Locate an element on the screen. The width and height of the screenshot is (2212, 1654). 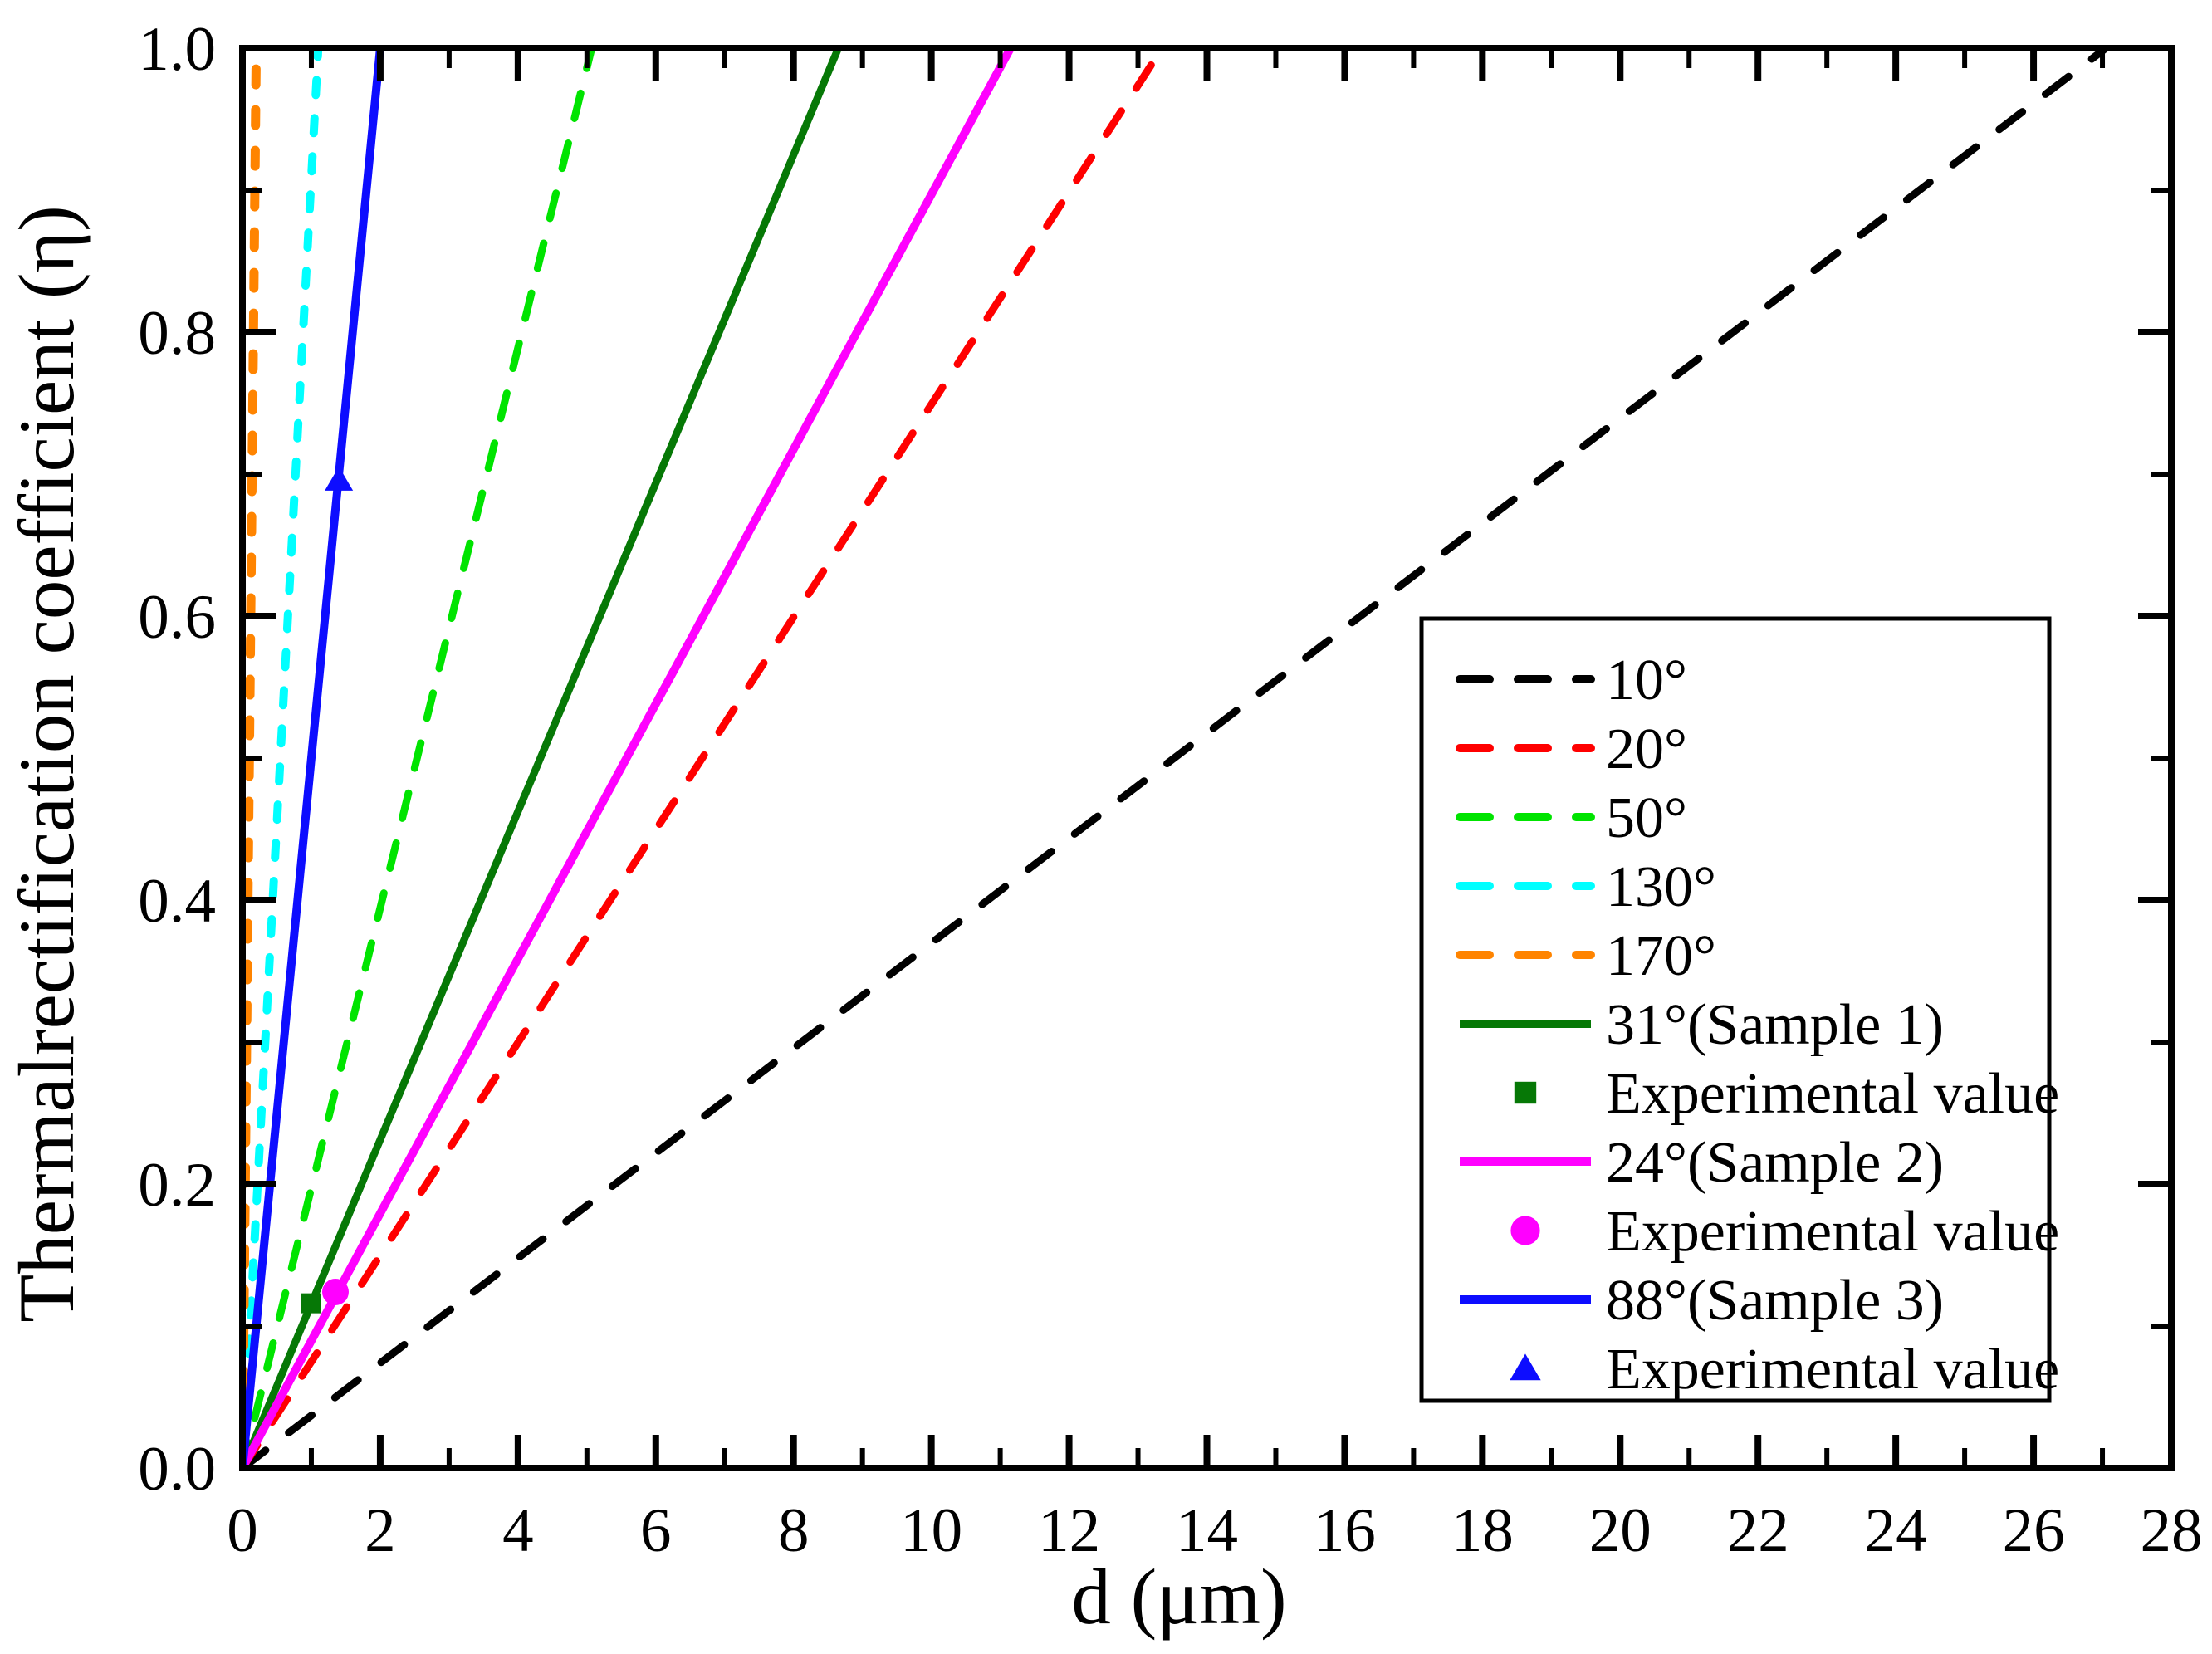
legend-entry: 88°(Sample 3) is located at coordinates (1702, 1301).